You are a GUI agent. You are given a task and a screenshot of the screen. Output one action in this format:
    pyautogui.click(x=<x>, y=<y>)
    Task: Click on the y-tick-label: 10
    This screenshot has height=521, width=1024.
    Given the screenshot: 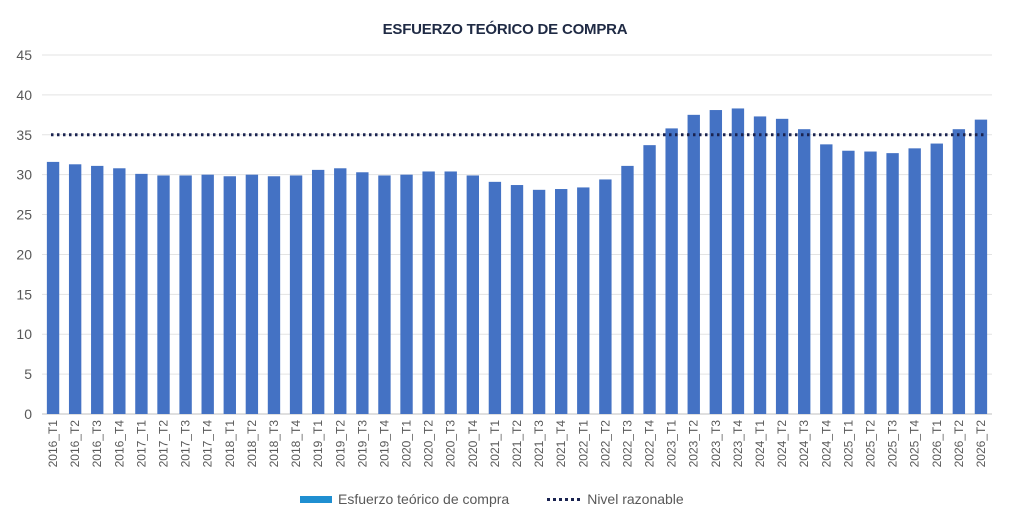 What is the action you would take?
    pyautogui.click(x=24, y=334)
    